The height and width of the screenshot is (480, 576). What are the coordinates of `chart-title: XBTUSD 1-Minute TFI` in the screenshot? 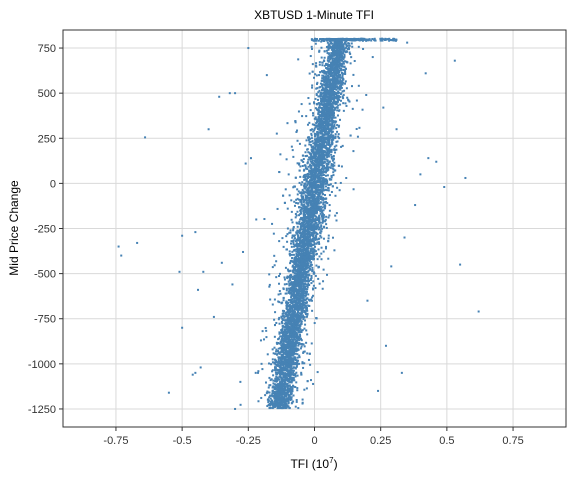 It's located at (314, 15).